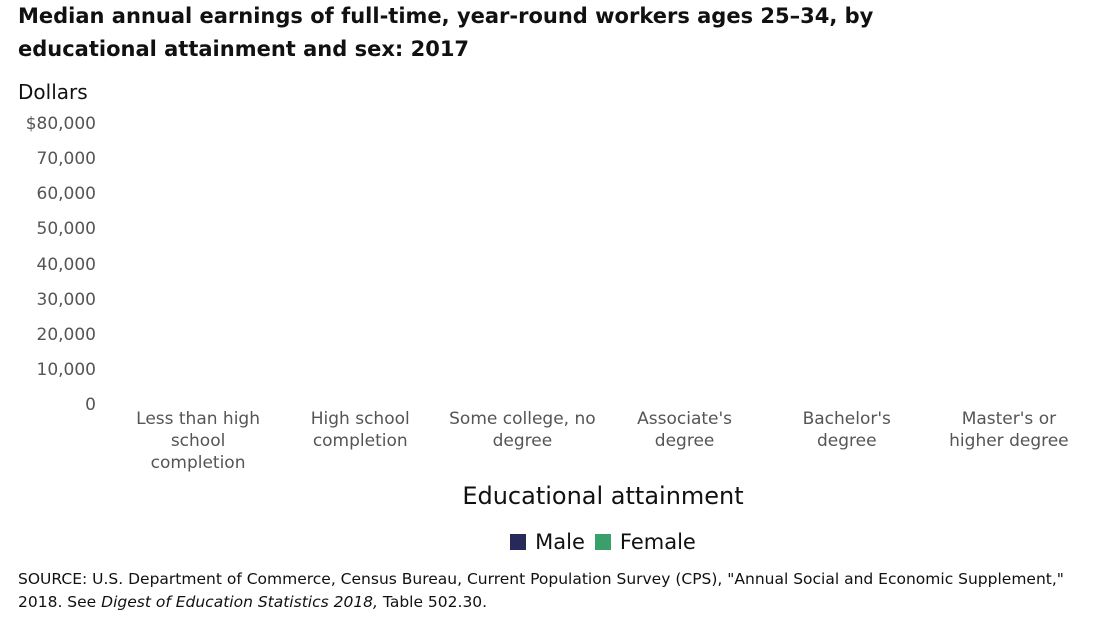 This screenshot has width=1112, height=632. Describe the element at coordinates (66, 159) in the screenshot. I see `y-tick-label: 70,000` at that location.